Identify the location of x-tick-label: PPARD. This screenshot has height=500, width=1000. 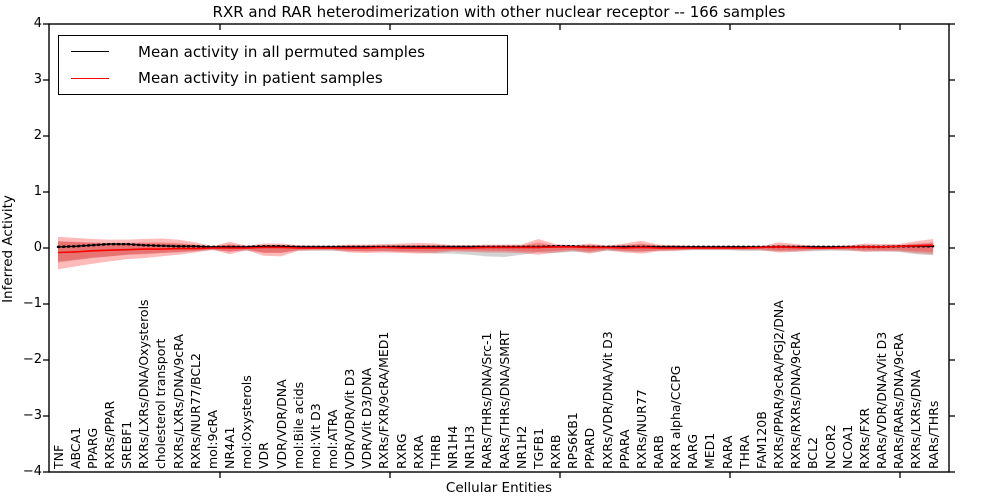
(590, 448).